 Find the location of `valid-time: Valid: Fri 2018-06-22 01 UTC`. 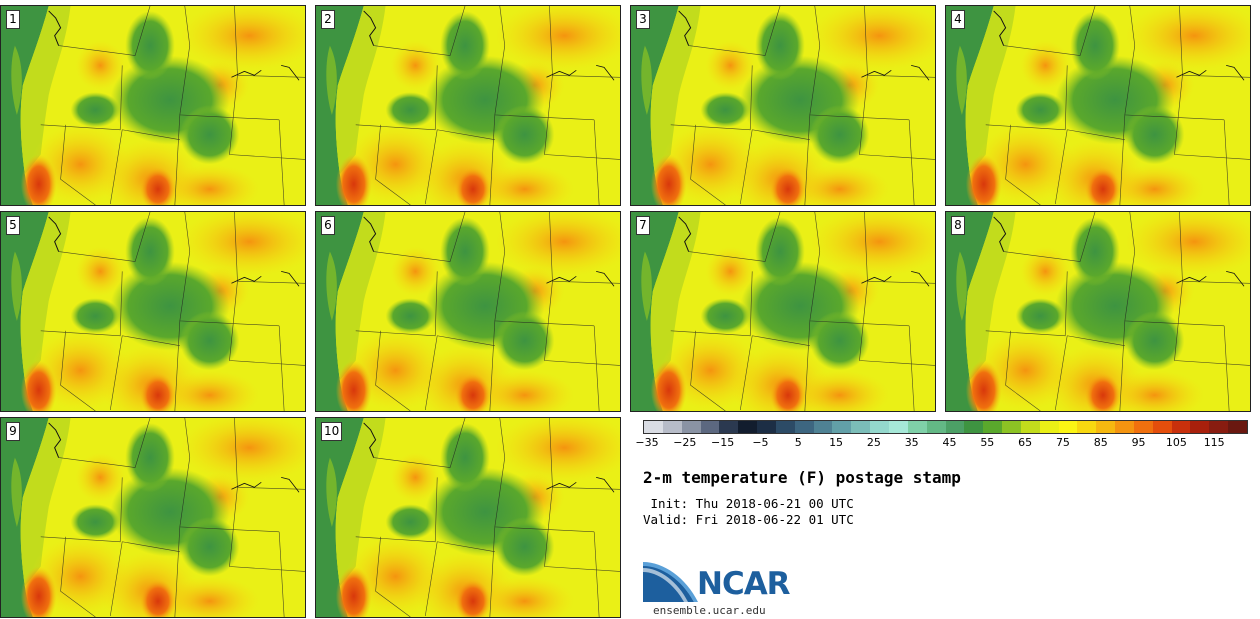

valid-time: Valid: Fri 2018-06-22 01 UTC is located at coordinates (748, 519).